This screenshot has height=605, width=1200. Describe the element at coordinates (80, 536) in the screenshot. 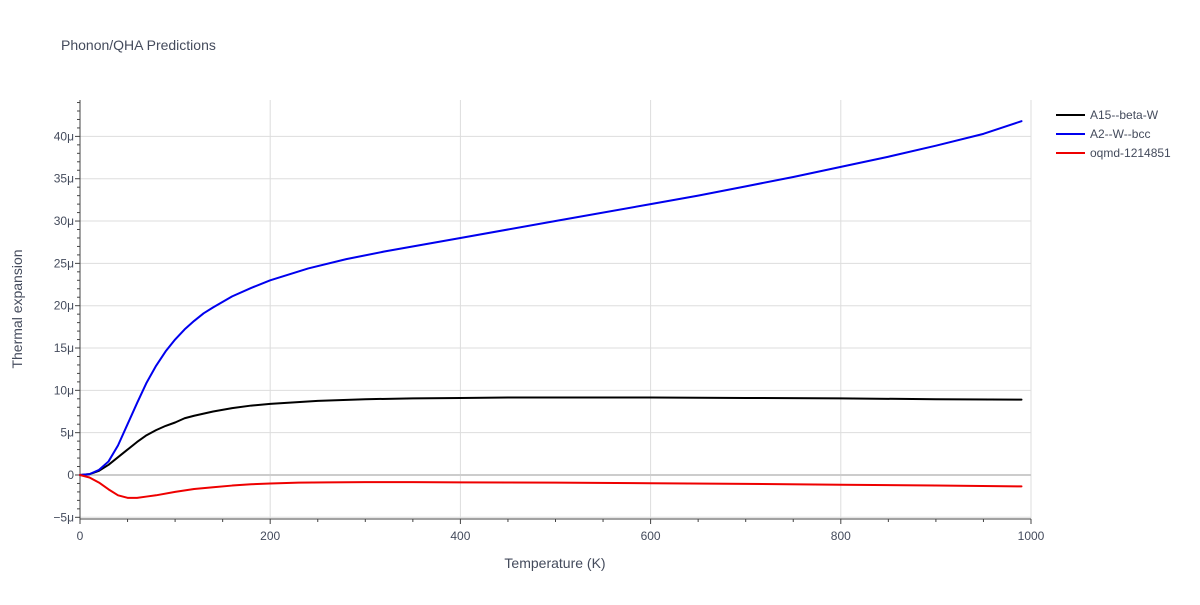

I see `x-tick-label: 0` at that location.